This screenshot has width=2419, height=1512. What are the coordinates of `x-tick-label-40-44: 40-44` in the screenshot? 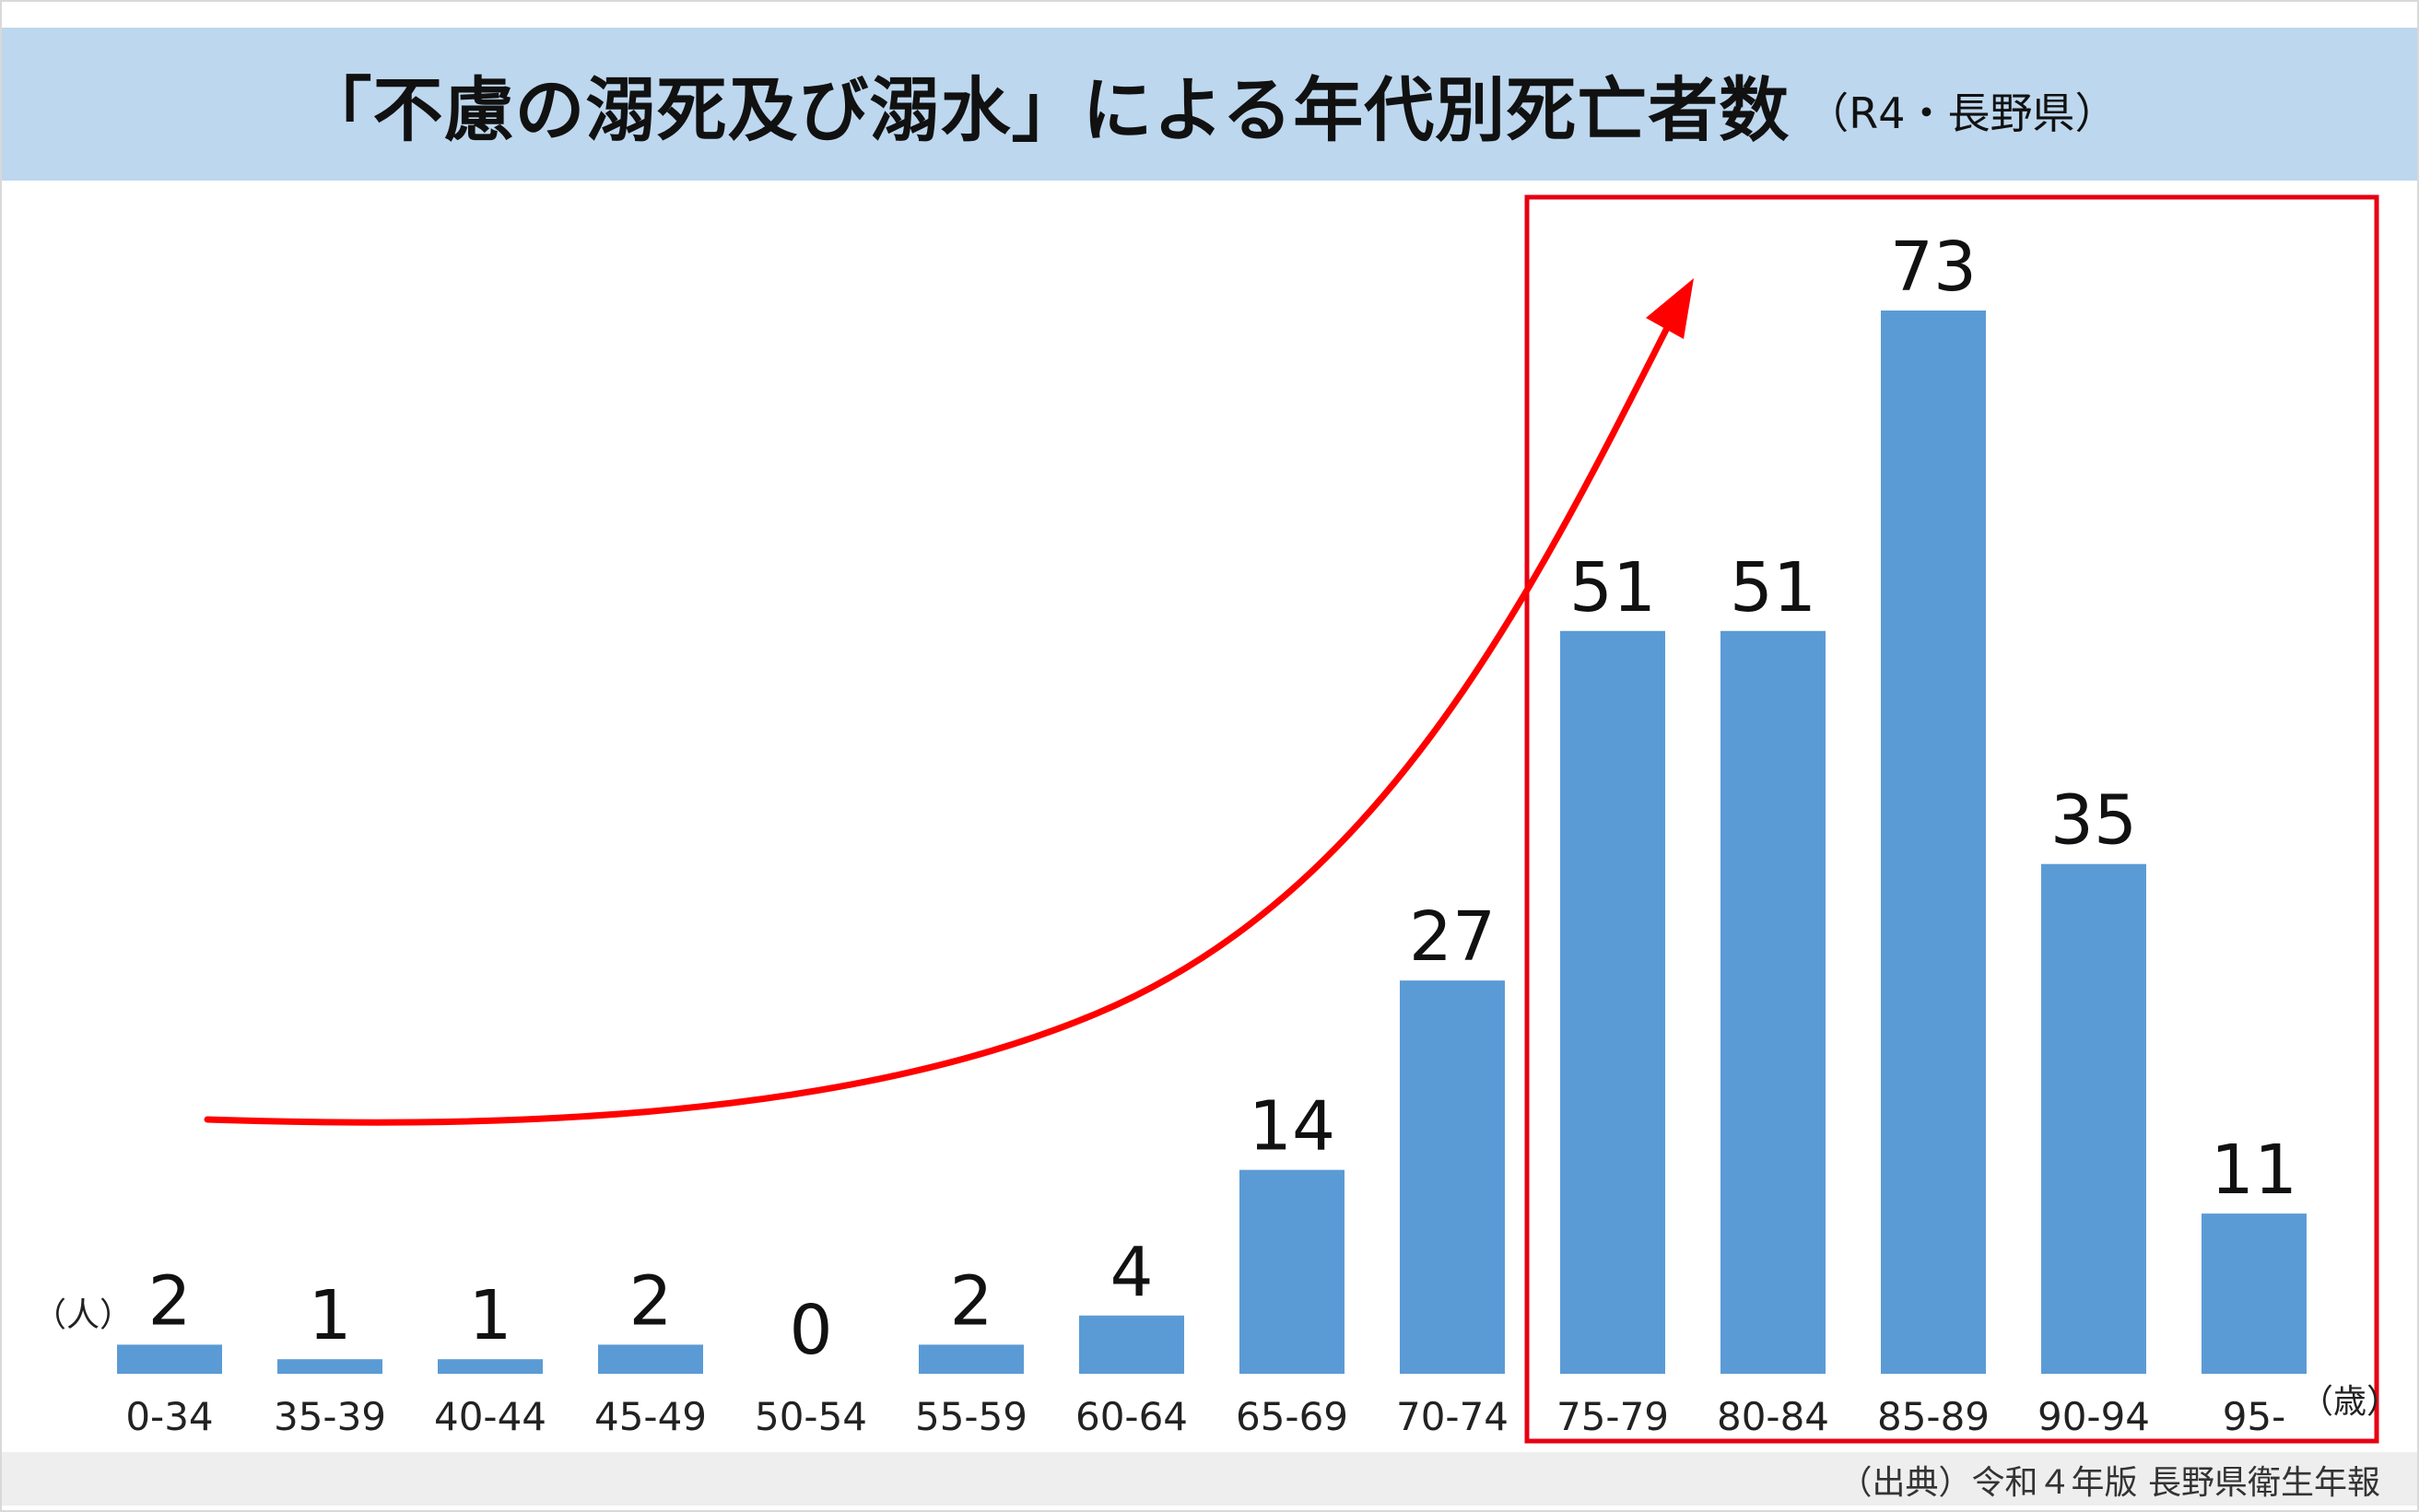 It's located at (490, 1416).